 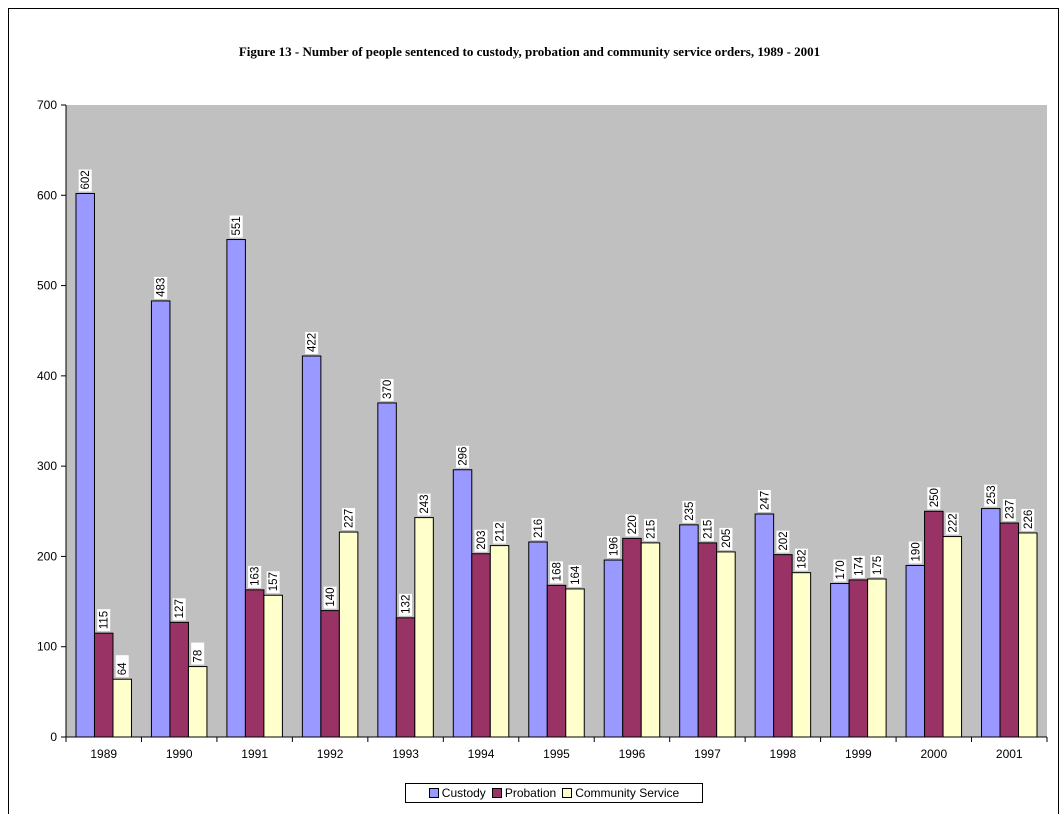 I want to click on data-label: 115, so click(x=105, y=620).